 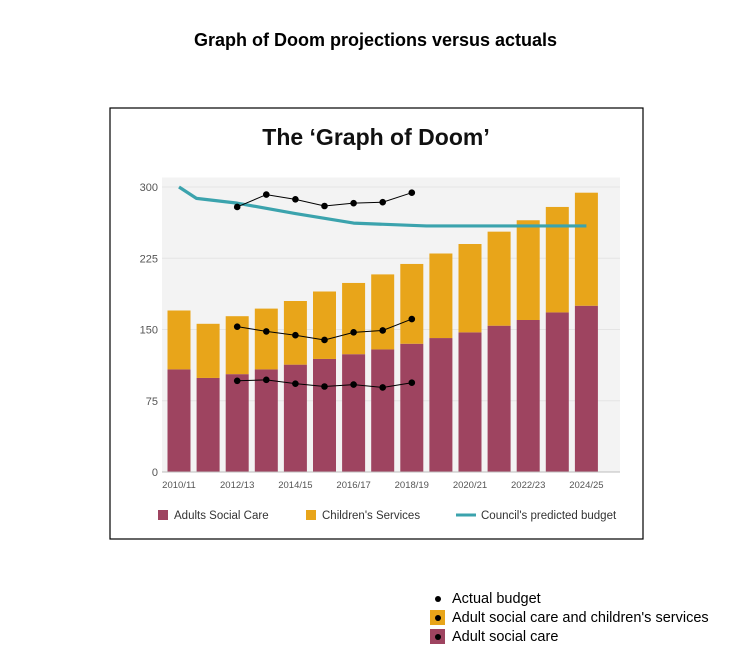 What do you see at coordinates (295, 485) in the screenshot?
I see `x-tick-label: 2014/15` at bounding box center [295, 485].